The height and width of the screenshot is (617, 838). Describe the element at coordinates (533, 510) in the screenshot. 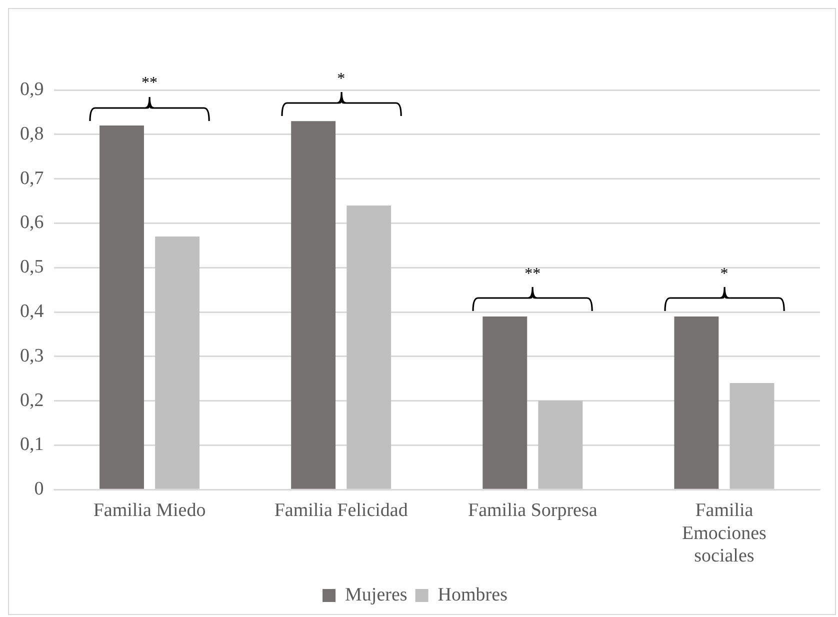

I see `x-tick-label: Familia Sorpresa` at that location.